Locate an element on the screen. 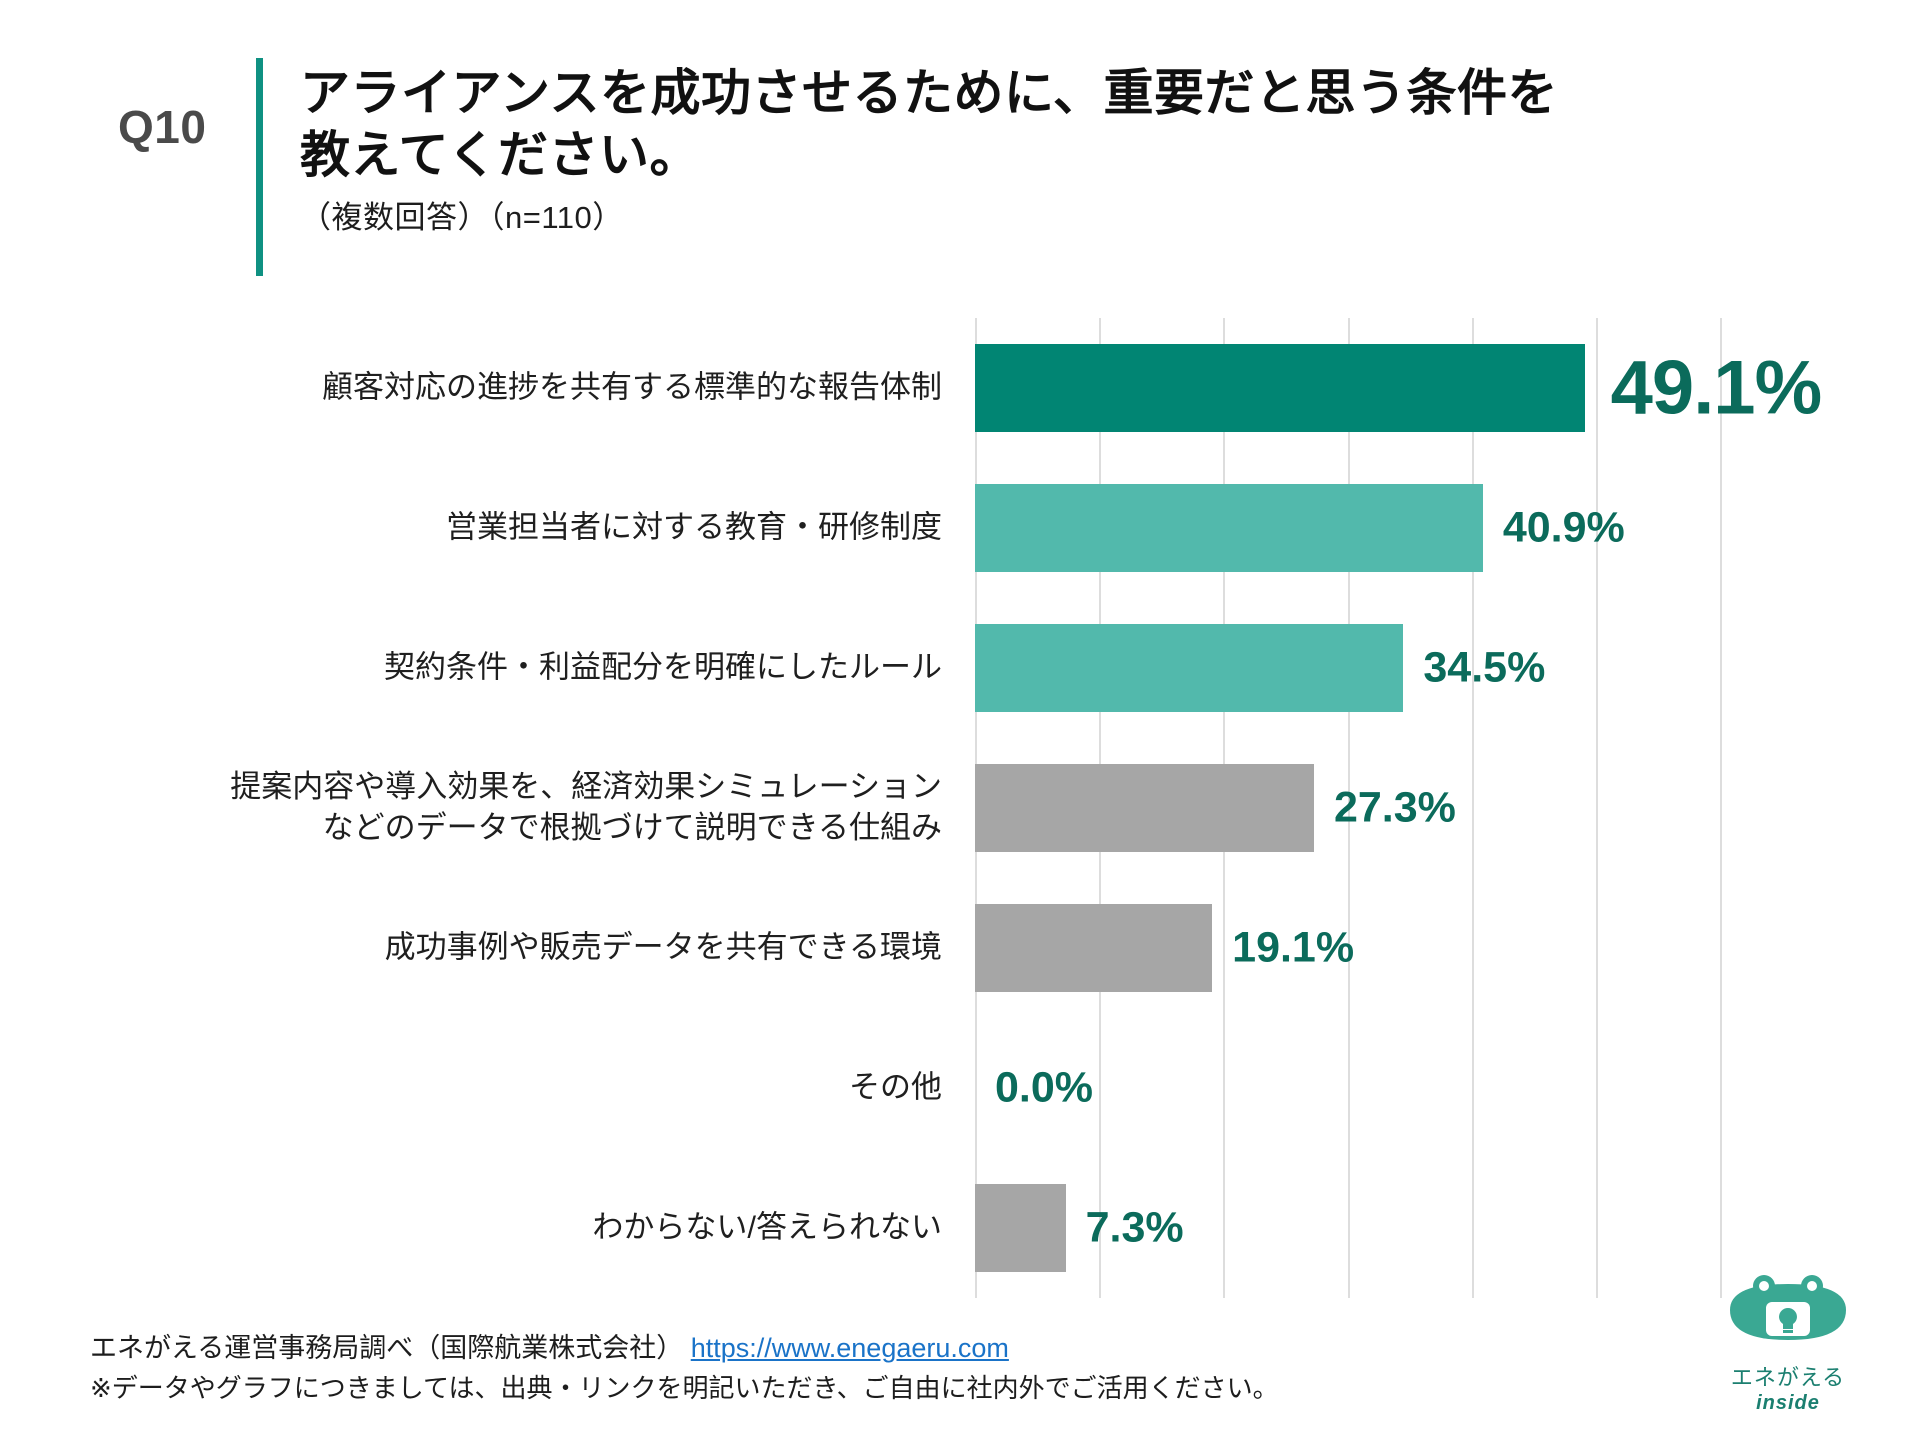 This screenshot has height=1440, width=1920. bar-row: 34.5% is located at coordinates (1347, 668).